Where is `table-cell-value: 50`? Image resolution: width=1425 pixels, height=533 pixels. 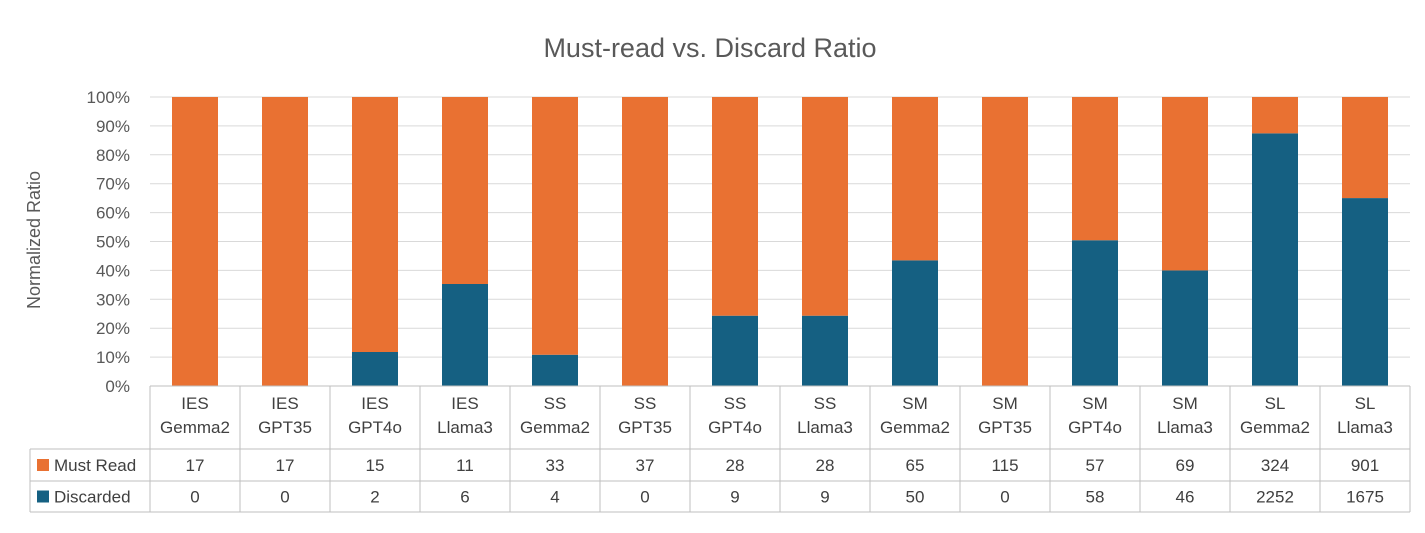
table-cell-value: 50 is located at coordinates (915, 497).